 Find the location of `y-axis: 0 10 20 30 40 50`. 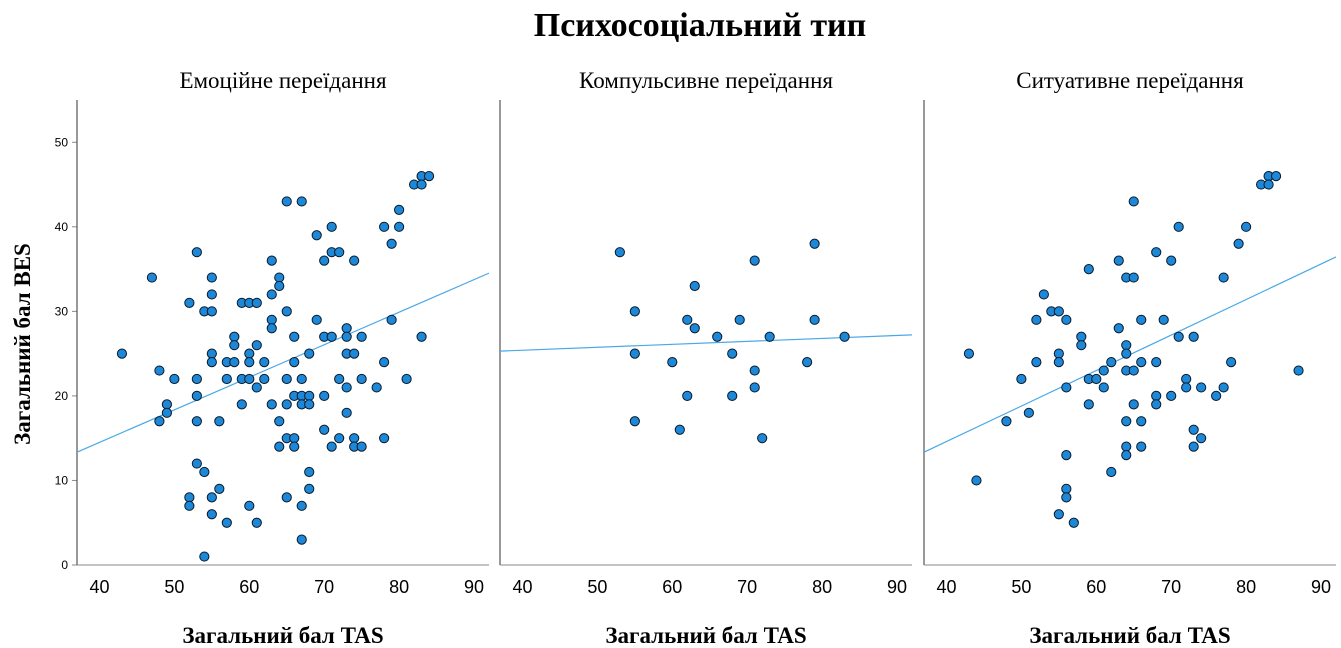

y-axis: 0 10 20 30 40 50 is located at coordinates (66, 353).